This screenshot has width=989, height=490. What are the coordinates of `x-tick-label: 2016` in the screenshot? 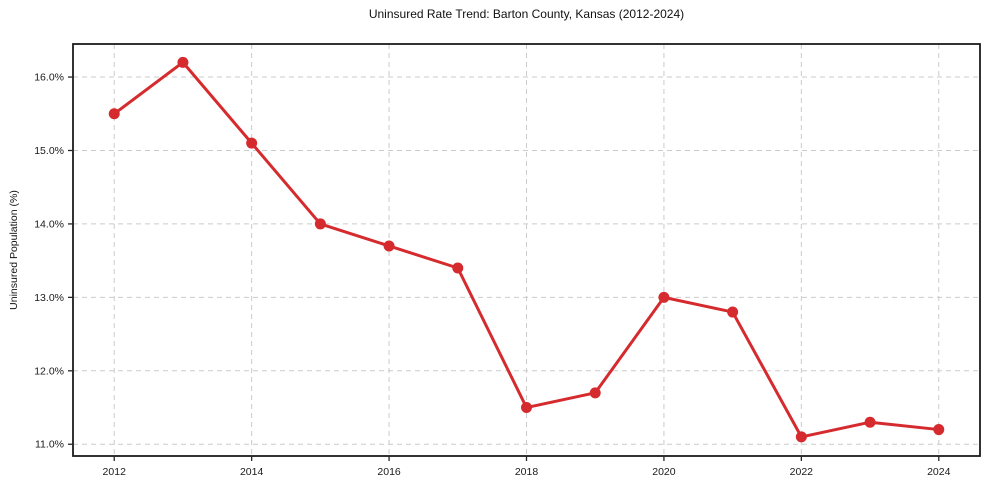 It's located at (389, 472).